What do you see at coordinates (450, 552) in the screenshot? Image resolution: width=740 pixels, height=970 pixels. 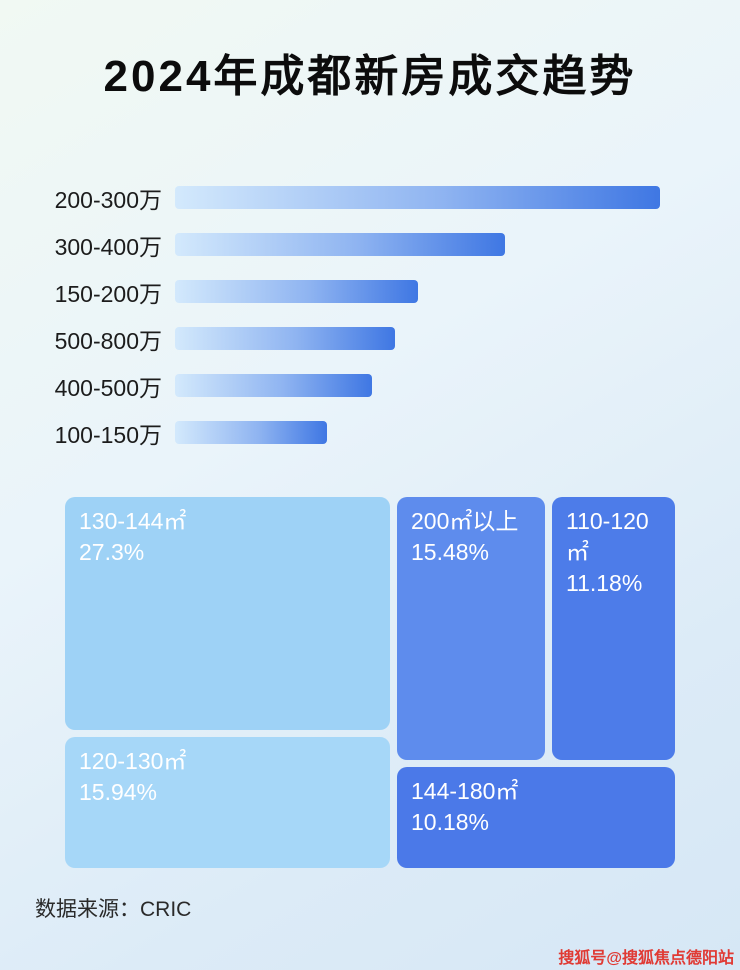 I see `treemap-block-percent: 15.48%` at bounding box center [450, 552].